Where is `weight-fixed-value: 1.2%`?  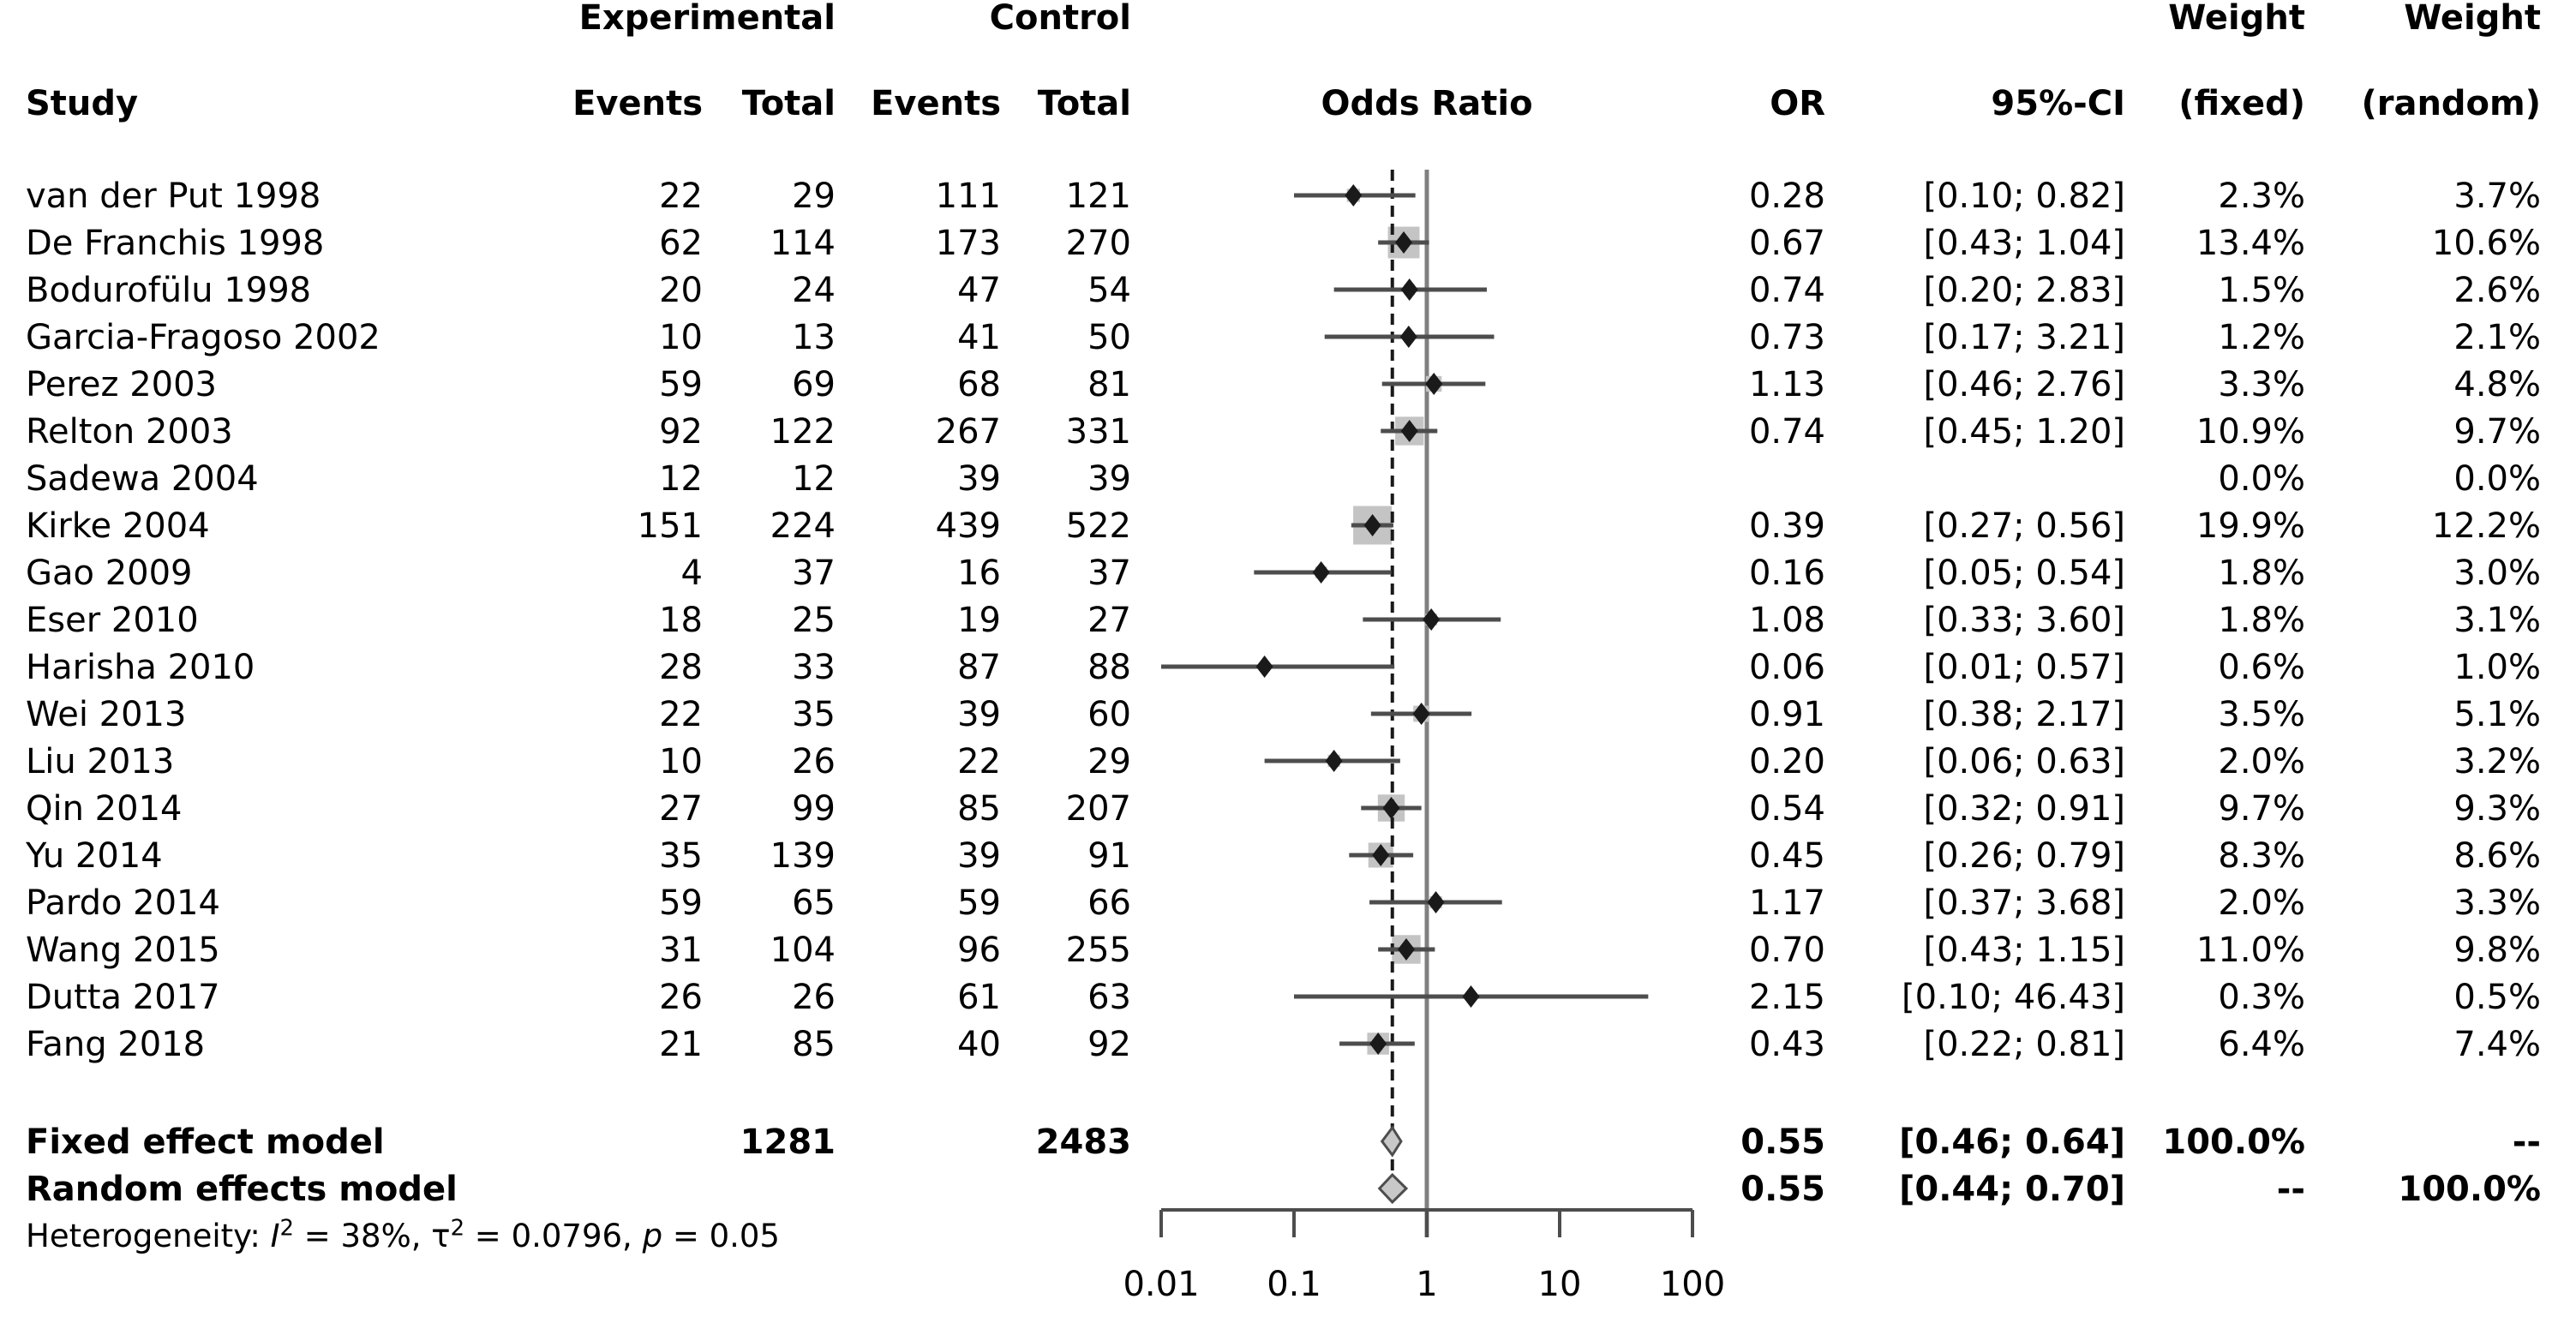
weight-fixed-value: 1.2% is located at coordinates (2261, 337).